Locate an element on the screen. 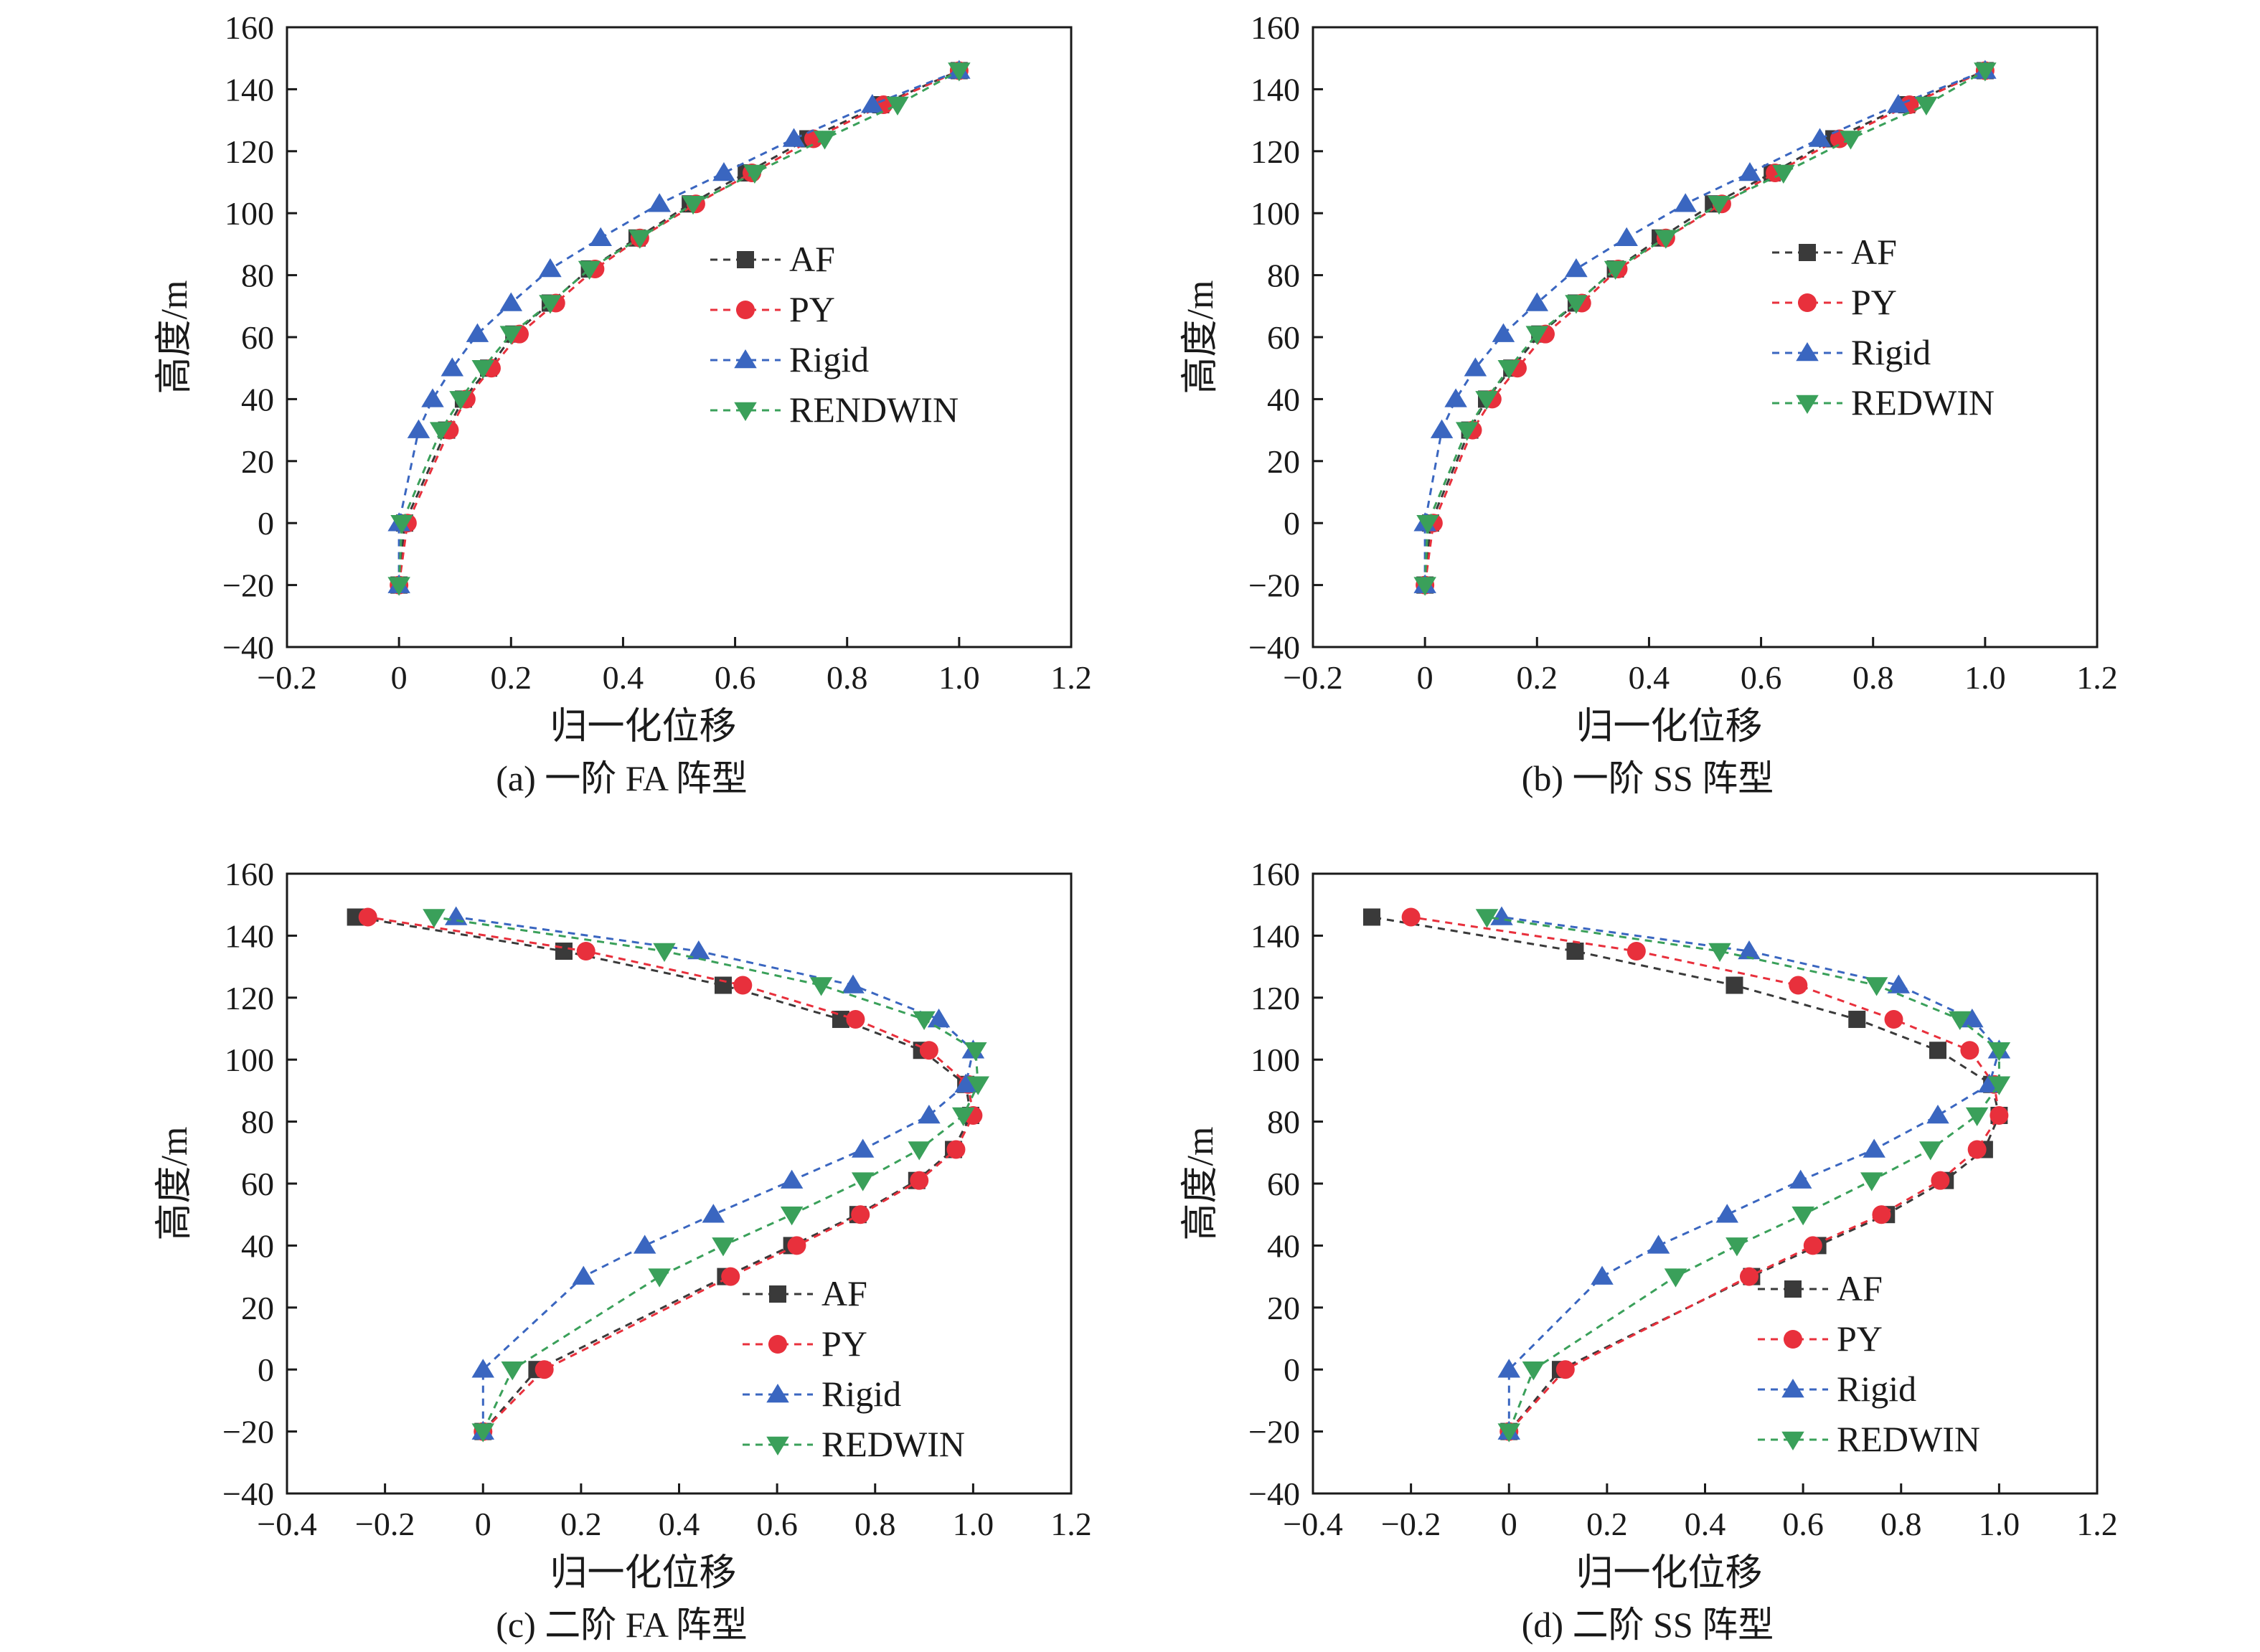  plot-frame is located at coordinates (680, 337).